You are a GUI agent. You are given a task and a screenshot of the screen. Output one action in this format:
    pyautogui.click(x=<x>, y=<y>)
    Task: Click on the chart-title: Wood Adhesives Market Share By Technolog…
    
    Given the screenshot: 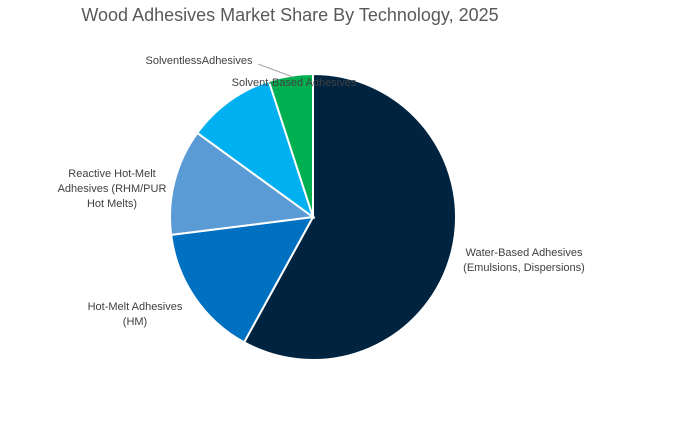 What is the action you would take?
    pyautogui.click(x=289, y=15)
    